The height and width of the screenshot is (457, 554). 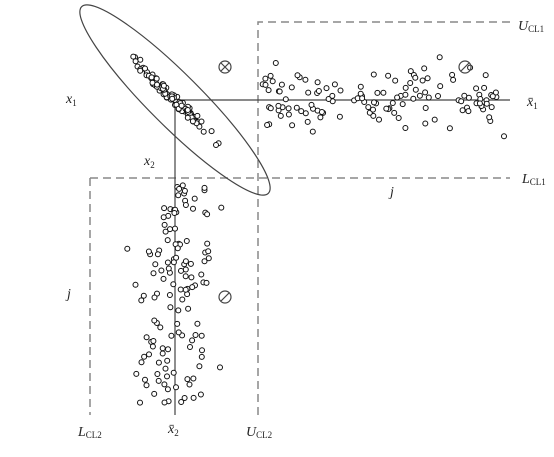 I want to click on label-text: L, so click(x=525, y=179).